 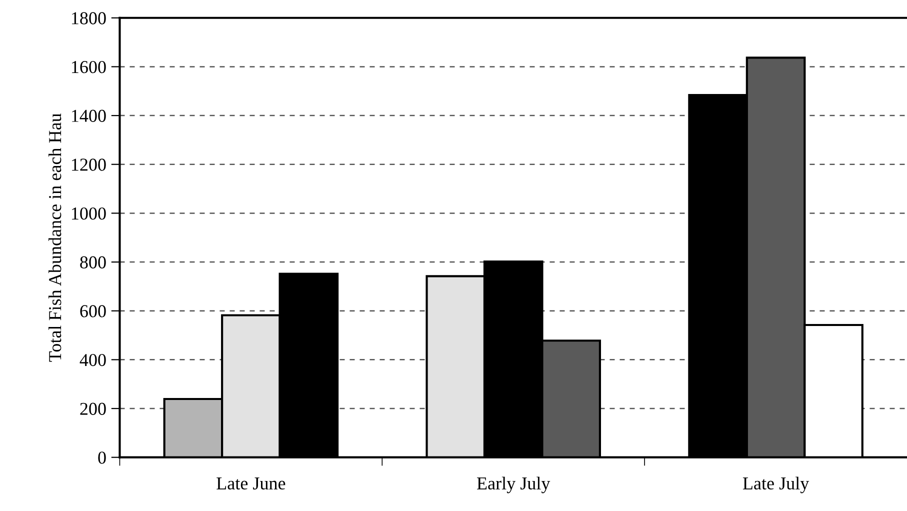 I want to click on y-tick-label: 600, so click(x=93, y=311).